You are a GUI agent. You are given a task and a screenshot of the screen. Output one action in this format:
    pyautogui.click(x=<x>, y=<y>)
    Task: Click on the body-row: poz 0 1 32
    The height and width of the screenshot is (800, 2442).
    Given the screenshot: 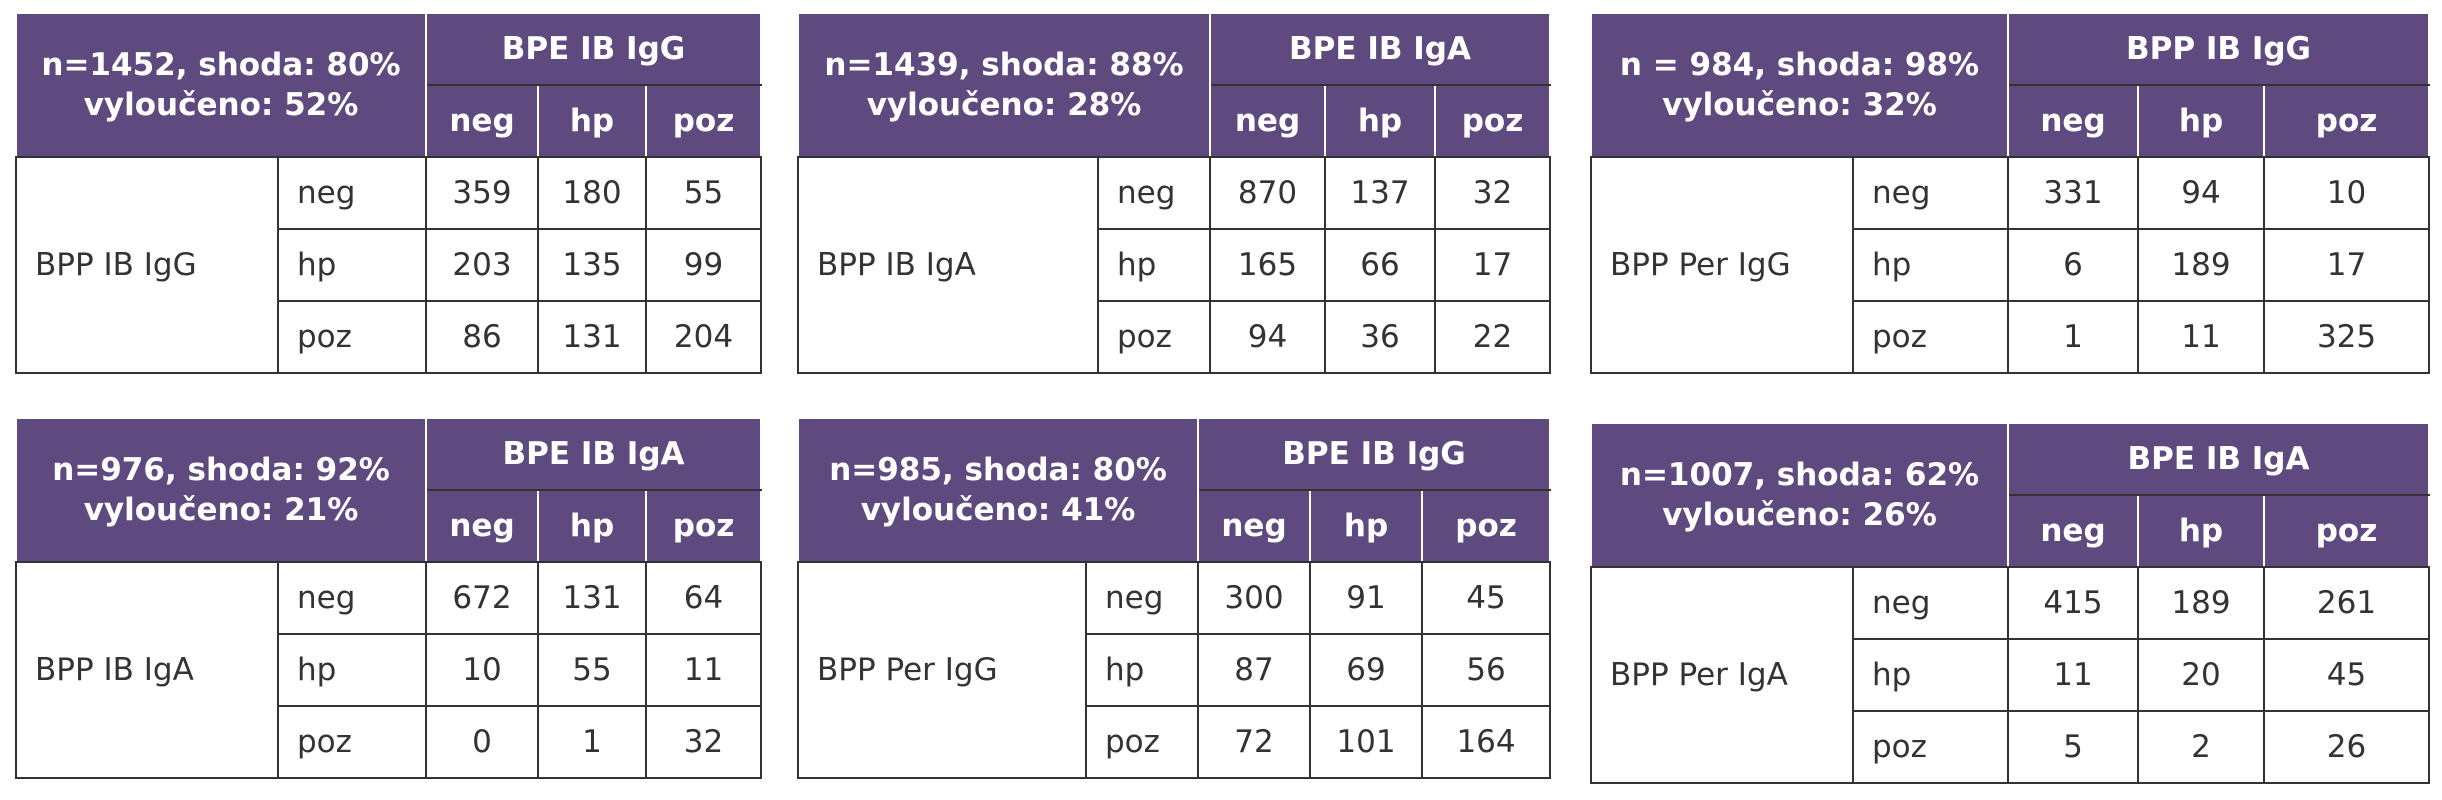 What is the action you would take?
    pyautogui.click(x=389, y=742)
    